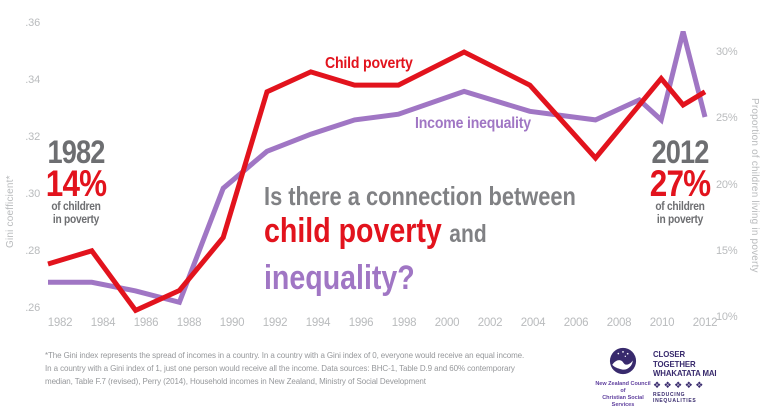  Describe the element at coordinates (674, 359) in the screenshot. I see `closer-together-line1: CLOSER TOGETHER` at that location.